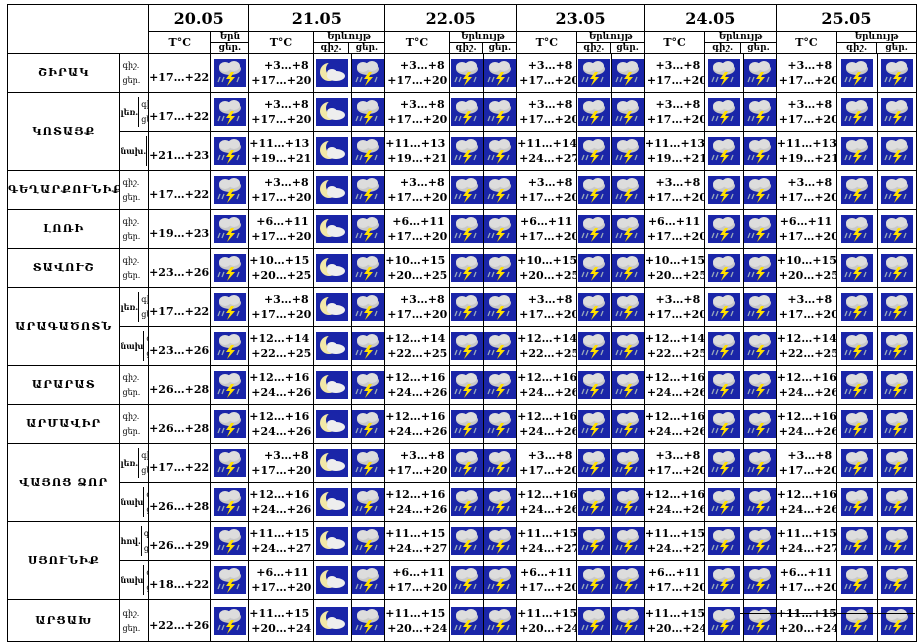 The height and width of the screenshot is (642, 921). I want to click on night-temp-value: +11…+15, so click(674, 613).